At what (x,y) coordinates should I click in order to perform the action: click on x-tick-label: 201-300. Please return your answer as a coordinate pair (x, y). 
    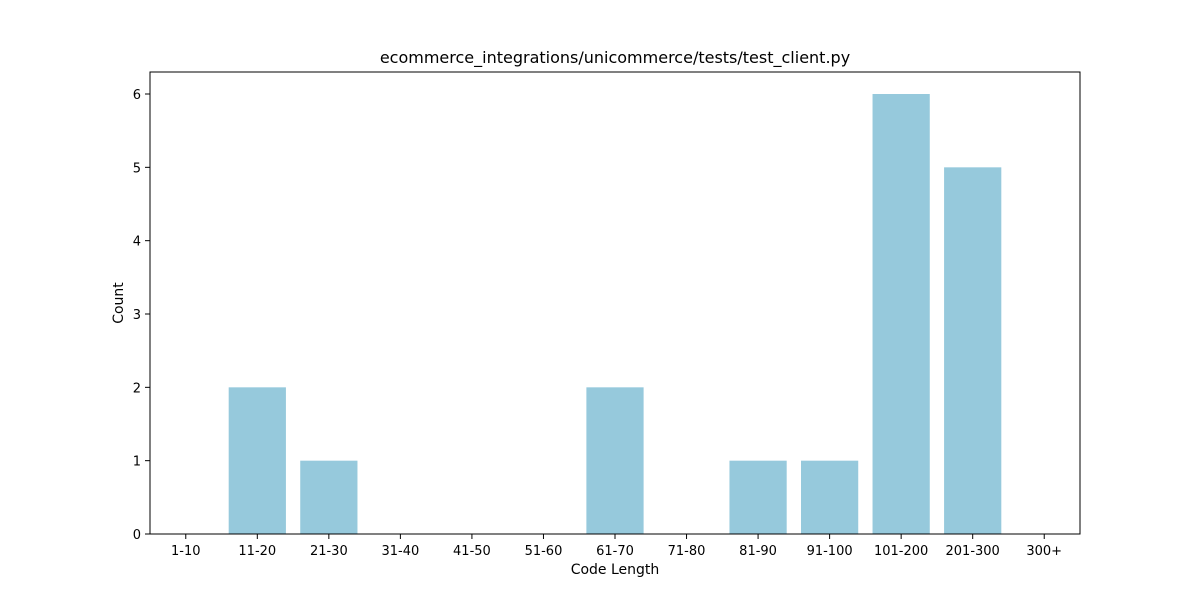
    Looking at the image, I should click on (973, 551).